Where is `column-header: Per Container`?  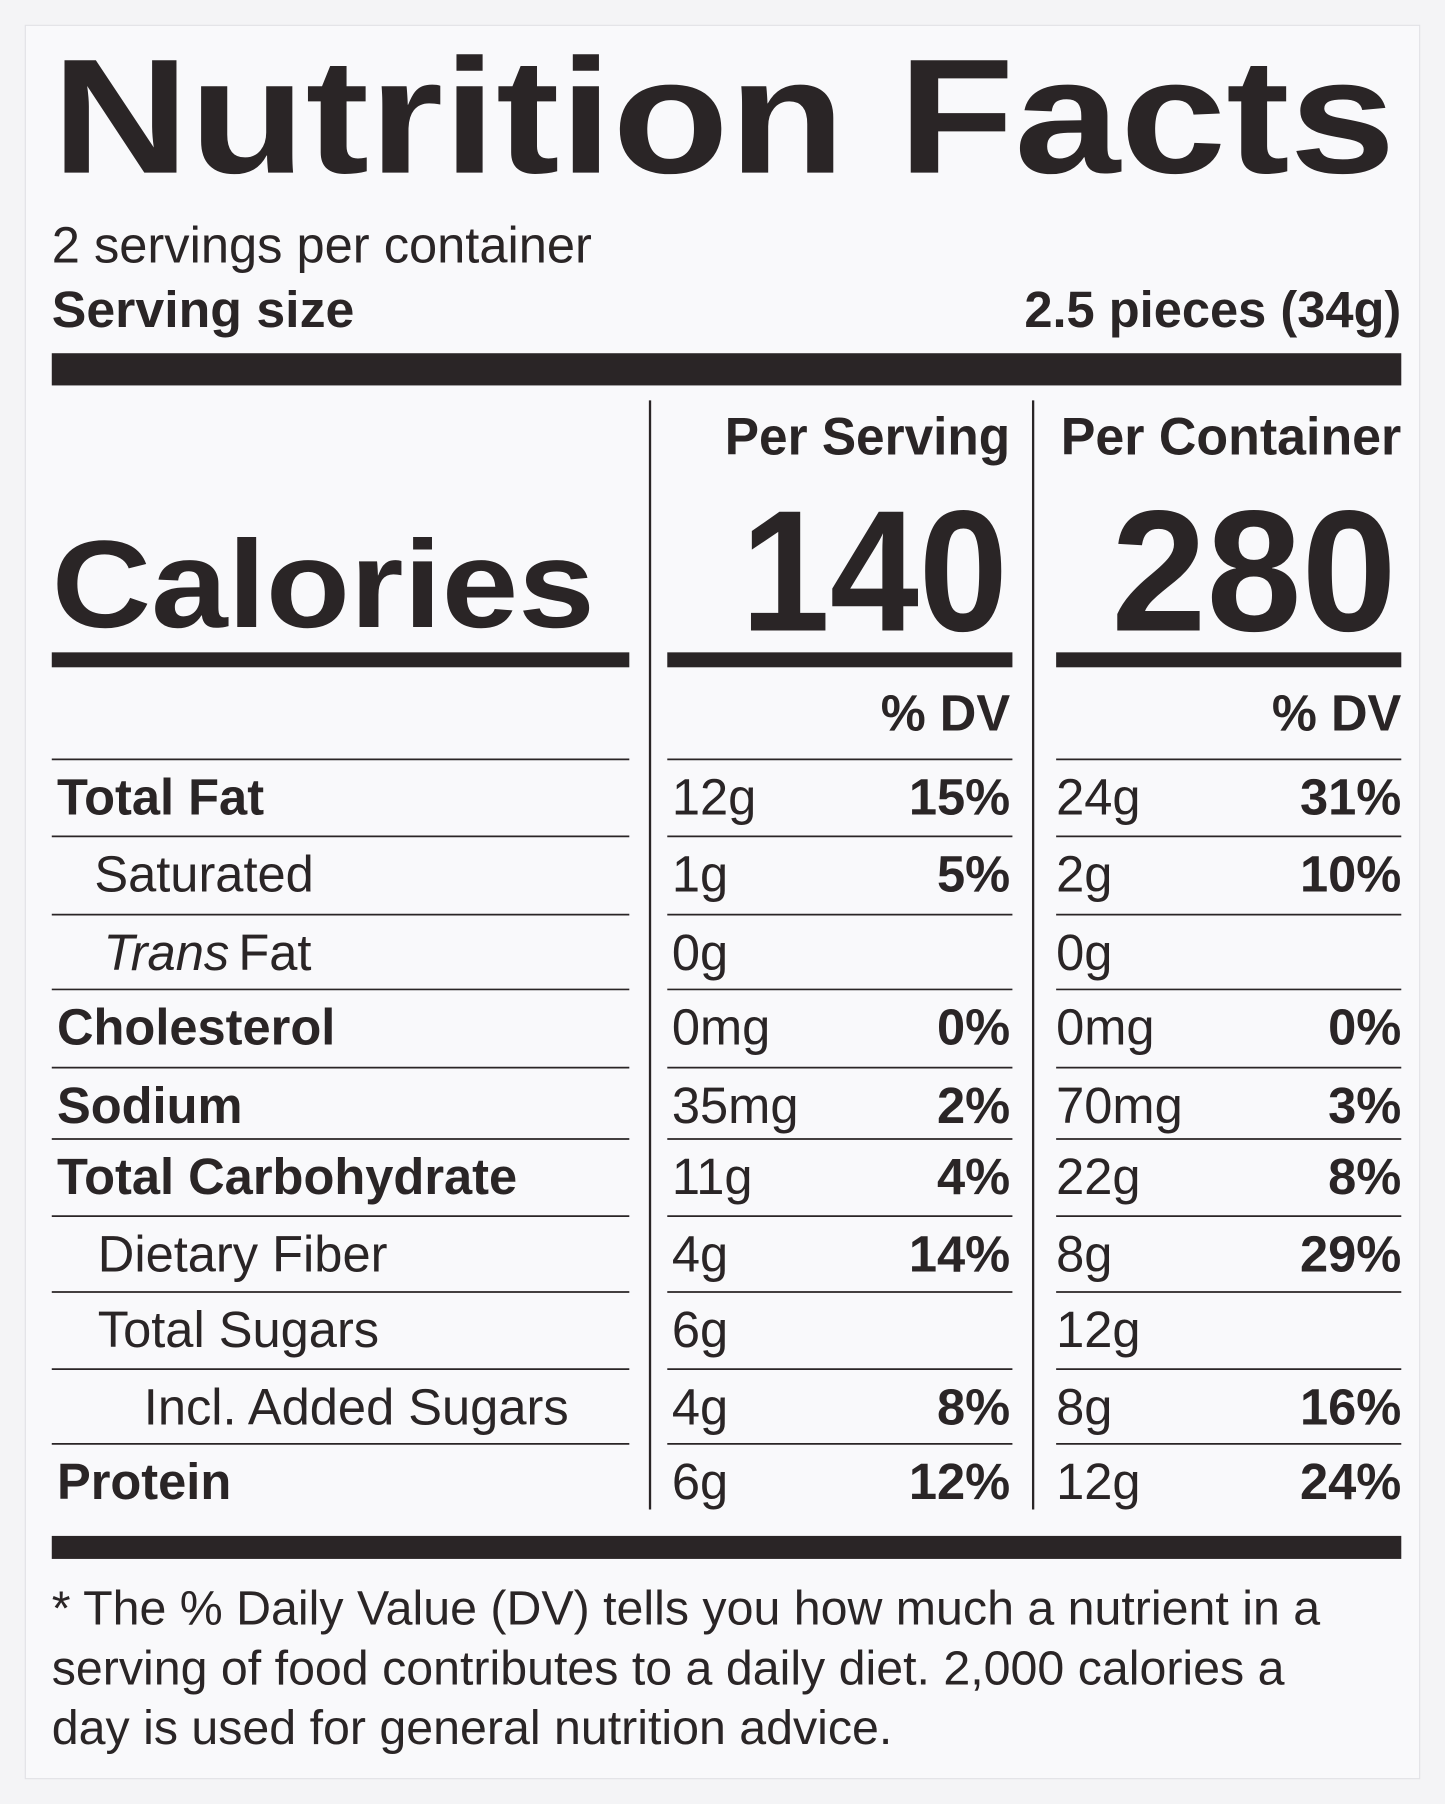
column-header: Per Container is located at coordinates (1231, 436).